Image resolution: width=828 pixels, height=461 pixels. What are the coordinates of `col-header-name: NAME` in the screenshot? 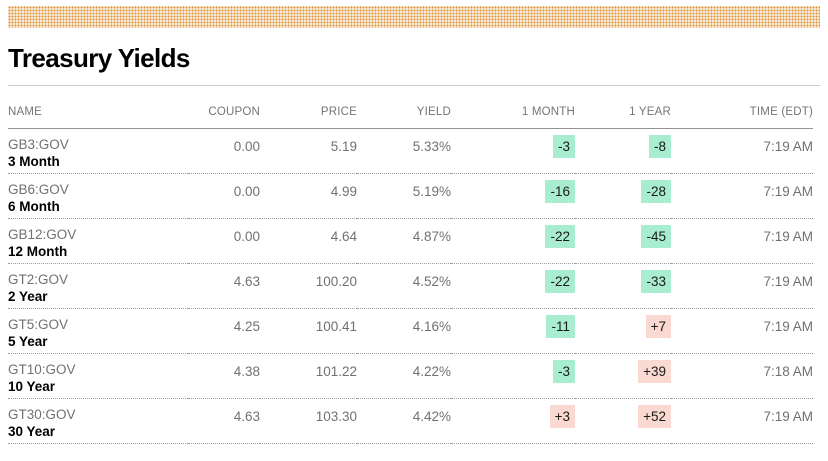 It's located at (98, 107).